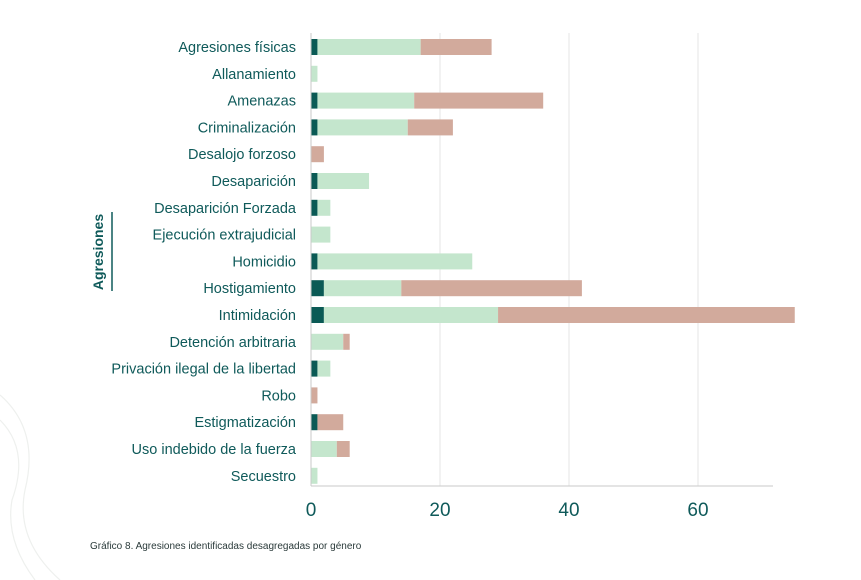 Image resolution: width=861 pixels, height=580 pixels. I want to click on category-label: Ejecución extrajudicial, so click(224, 236).